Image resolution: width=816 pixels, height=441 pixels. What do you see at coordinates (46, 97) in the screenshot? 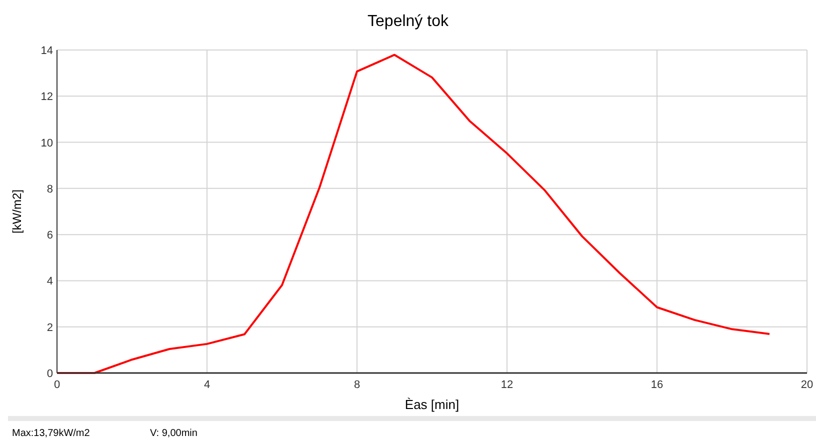
I see `y-tick-label: 12` at bounding box center [46, 97].